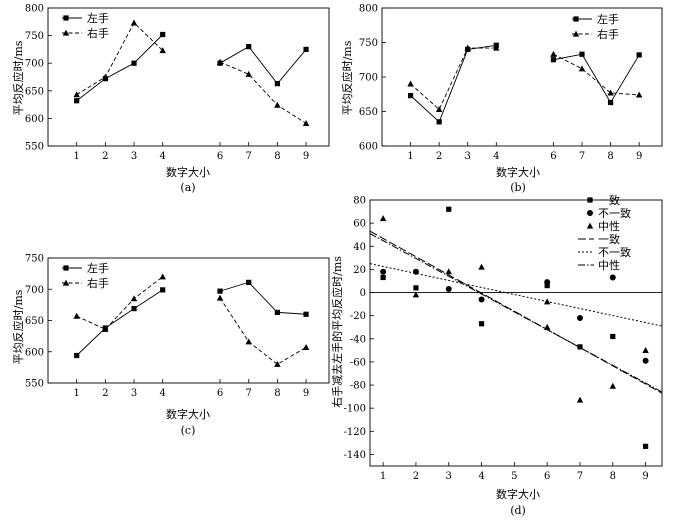 The height and width of the screenshot is (521, 685). I want to click on y-tick-label: -120, so click(355, 432).